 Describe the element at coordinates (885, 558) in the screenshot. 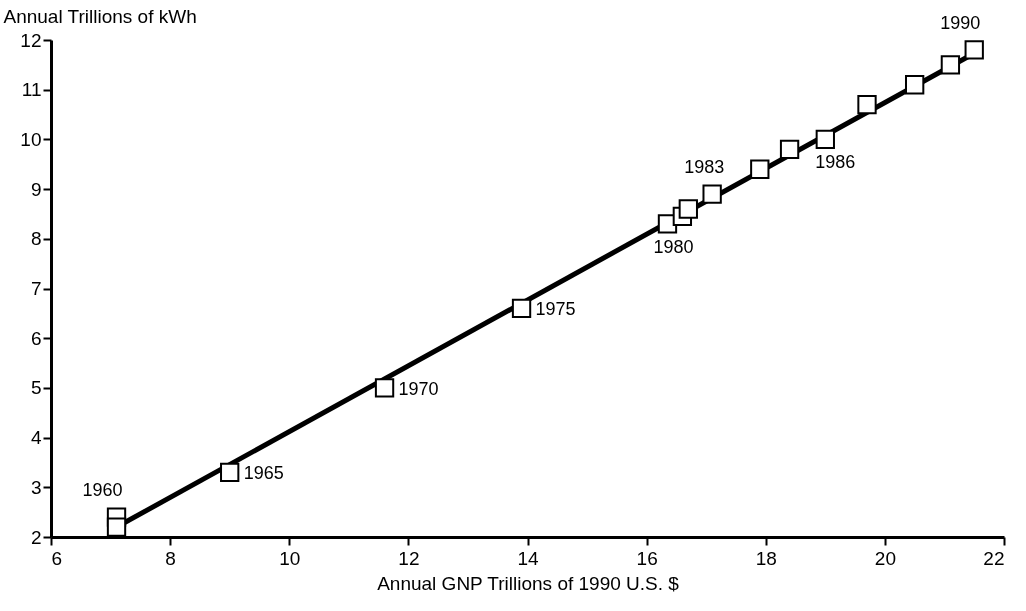

I see `x-tick-label: 20` at that location.